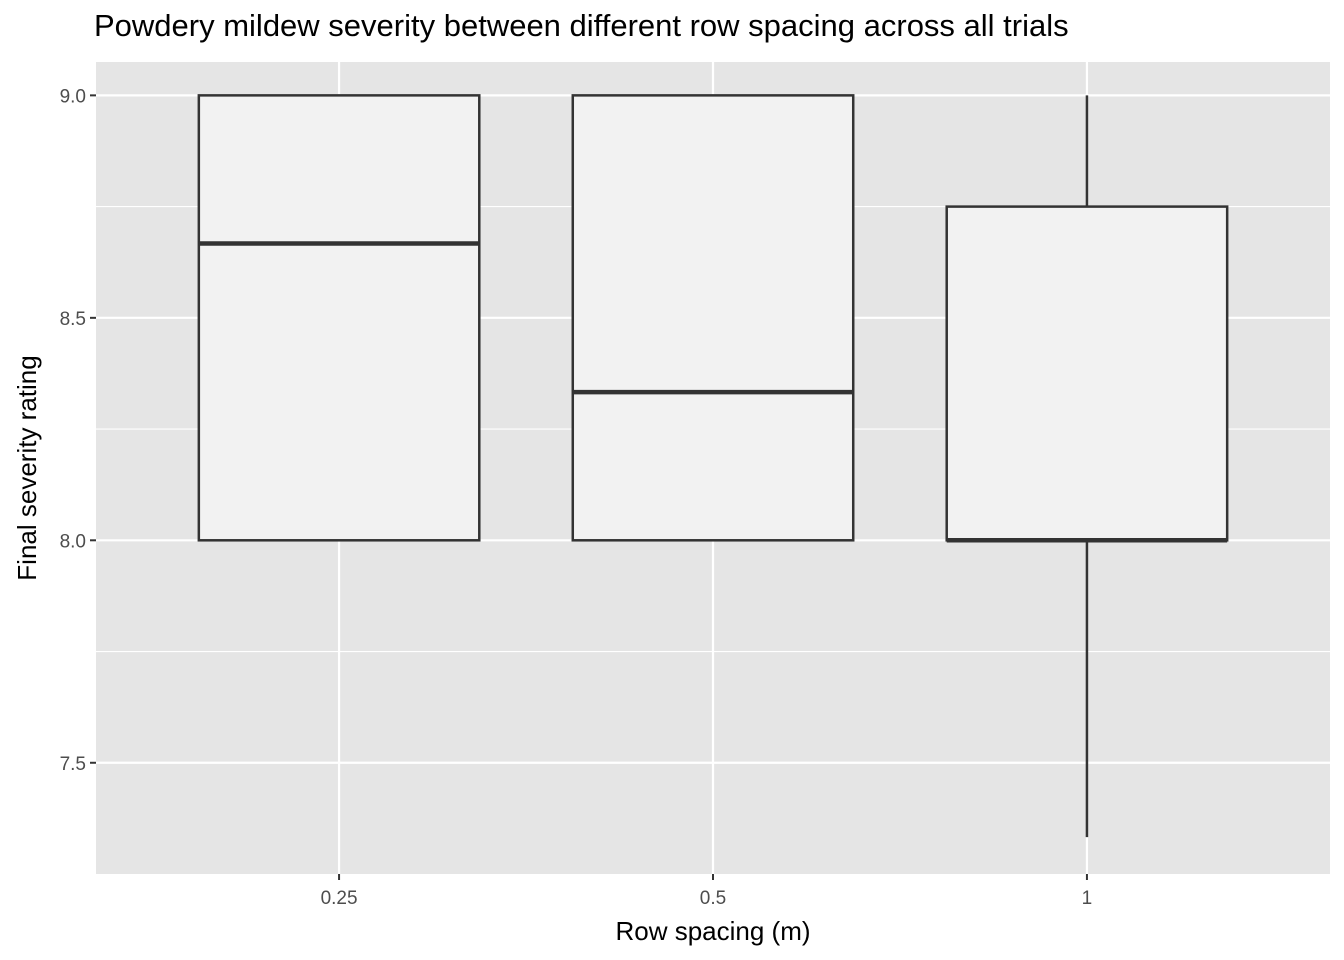 The width and height of the screenshot is (1344, 960). I want to click on x-axis-title: Row spacing (m), so click(712, 931).